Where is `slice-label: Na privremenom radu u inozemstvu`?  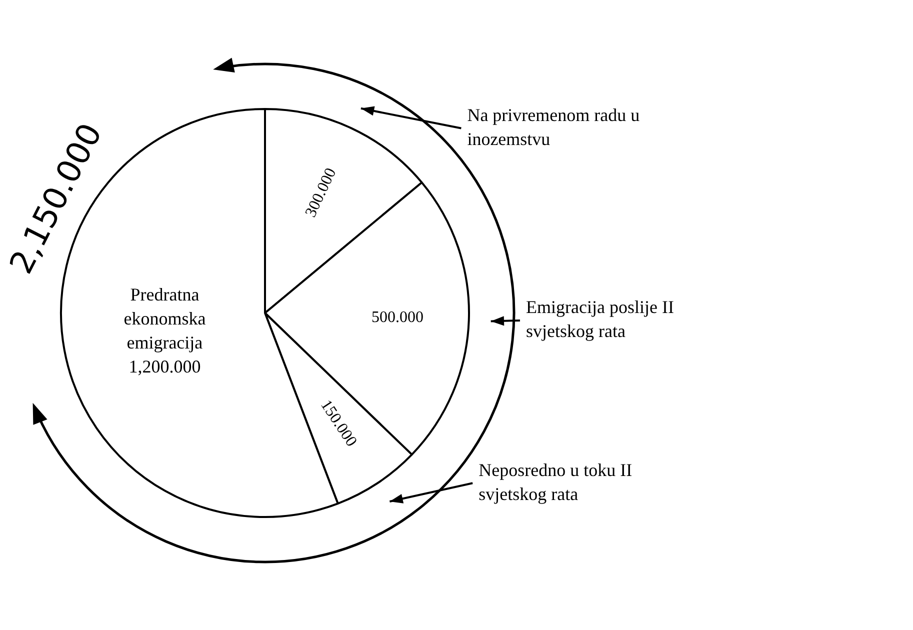 slice-label: Na privremenom radu u inozemstvu is located at coordinates (553, 127).